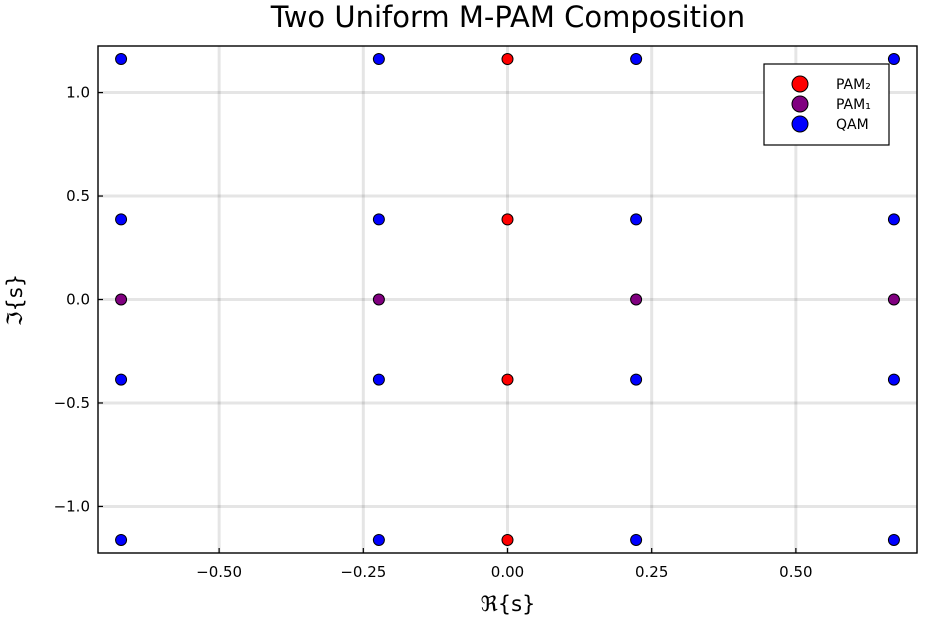  What do you see at coordinates (651, 572) in the screenshot?
I see `x-tick-label: 0.25` at bounding box center [651, 572].